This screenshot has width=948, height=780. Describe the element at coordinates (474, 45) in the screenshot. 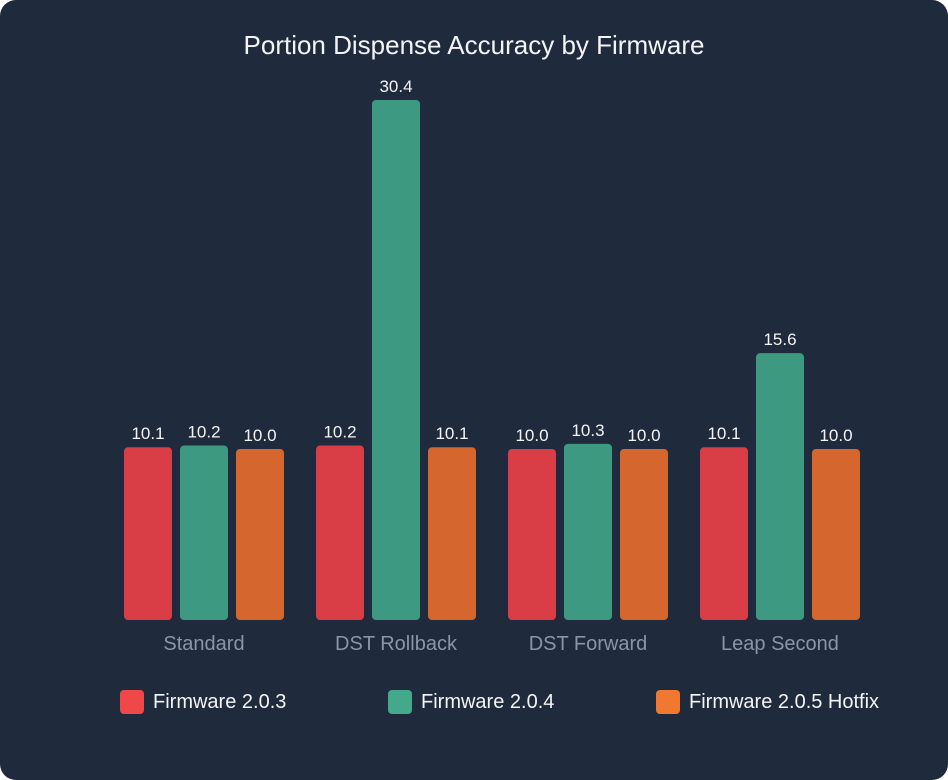

I see `chart-title: Portion Dispense Accuracy by Firmware` at that location.